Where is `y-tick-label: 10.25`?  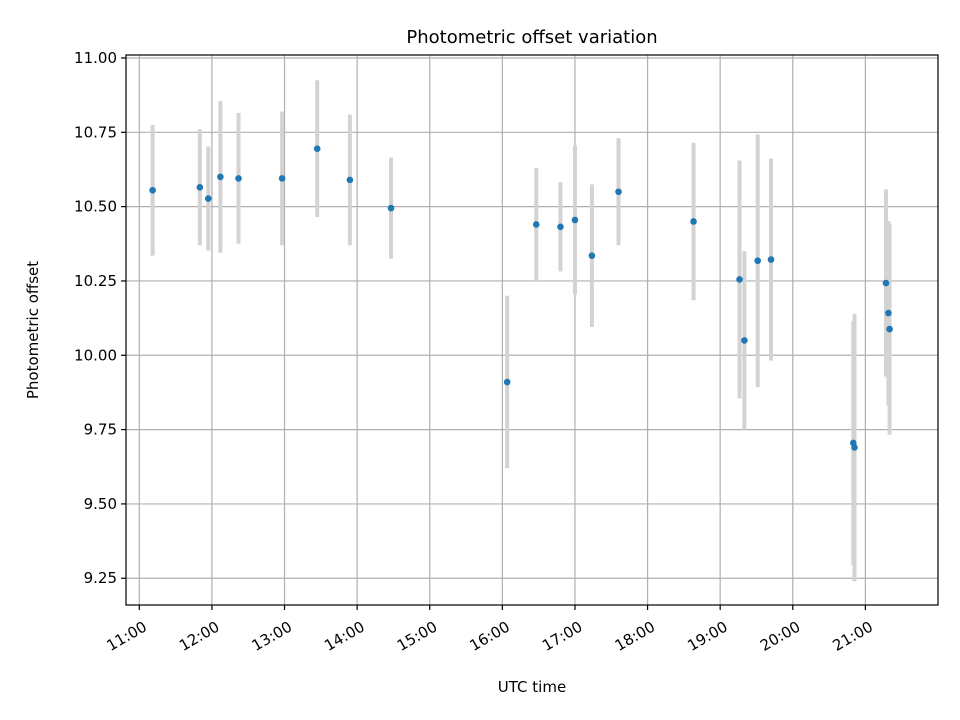 y-tick-label: 10.25 is located at coordinates (95, 281).